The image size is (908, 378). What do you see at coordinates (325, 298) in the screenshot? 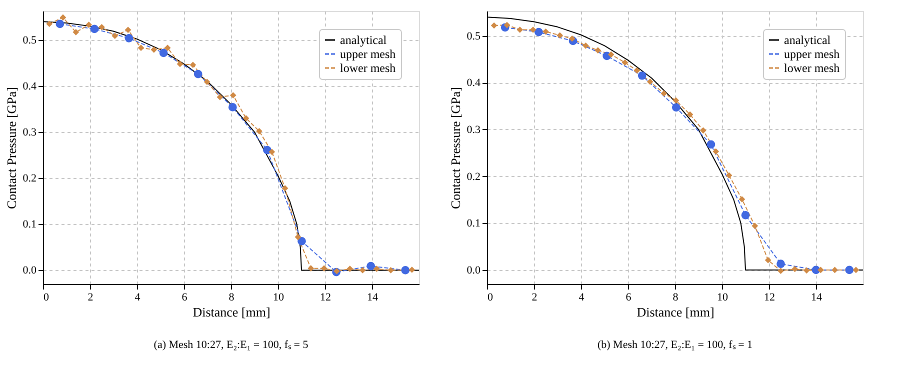
I see `x-tick-label: 12` at bounding box center [325, 298].